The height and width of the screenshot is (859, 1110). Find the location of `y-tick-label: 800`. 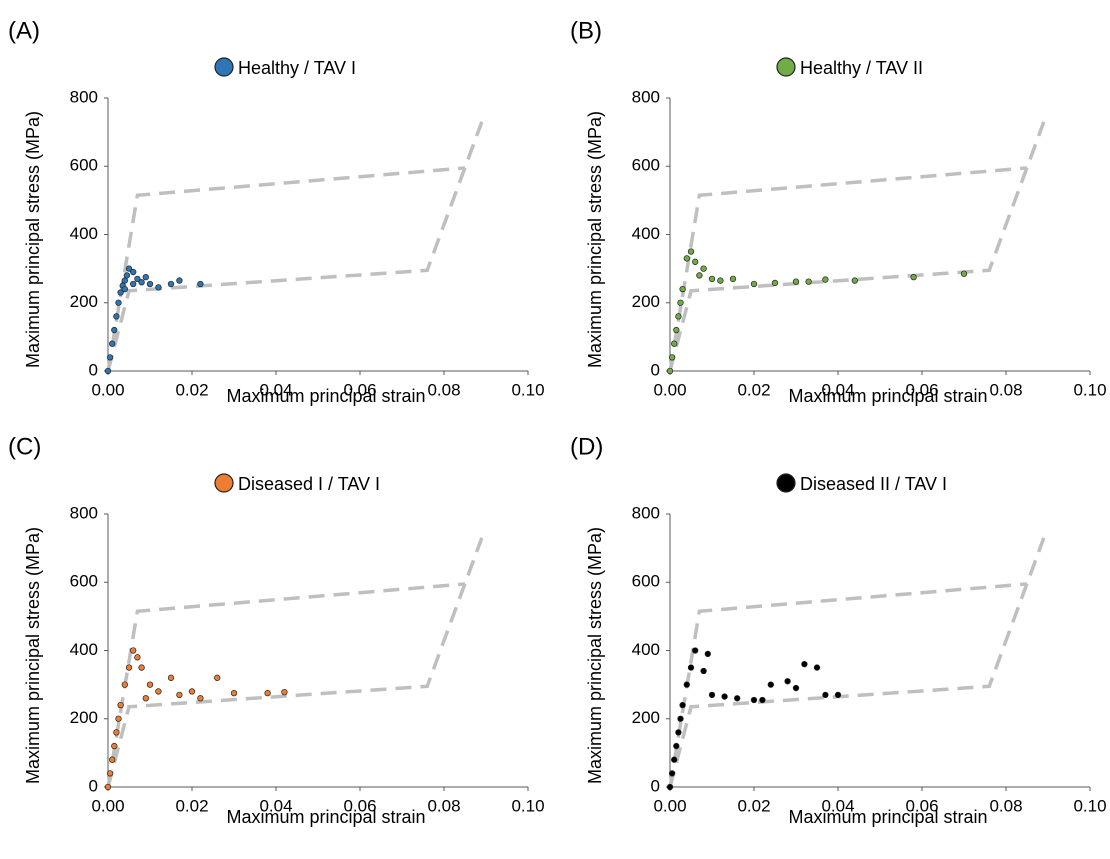

y-tick-label: 800 is located at coordinates (646, 96).